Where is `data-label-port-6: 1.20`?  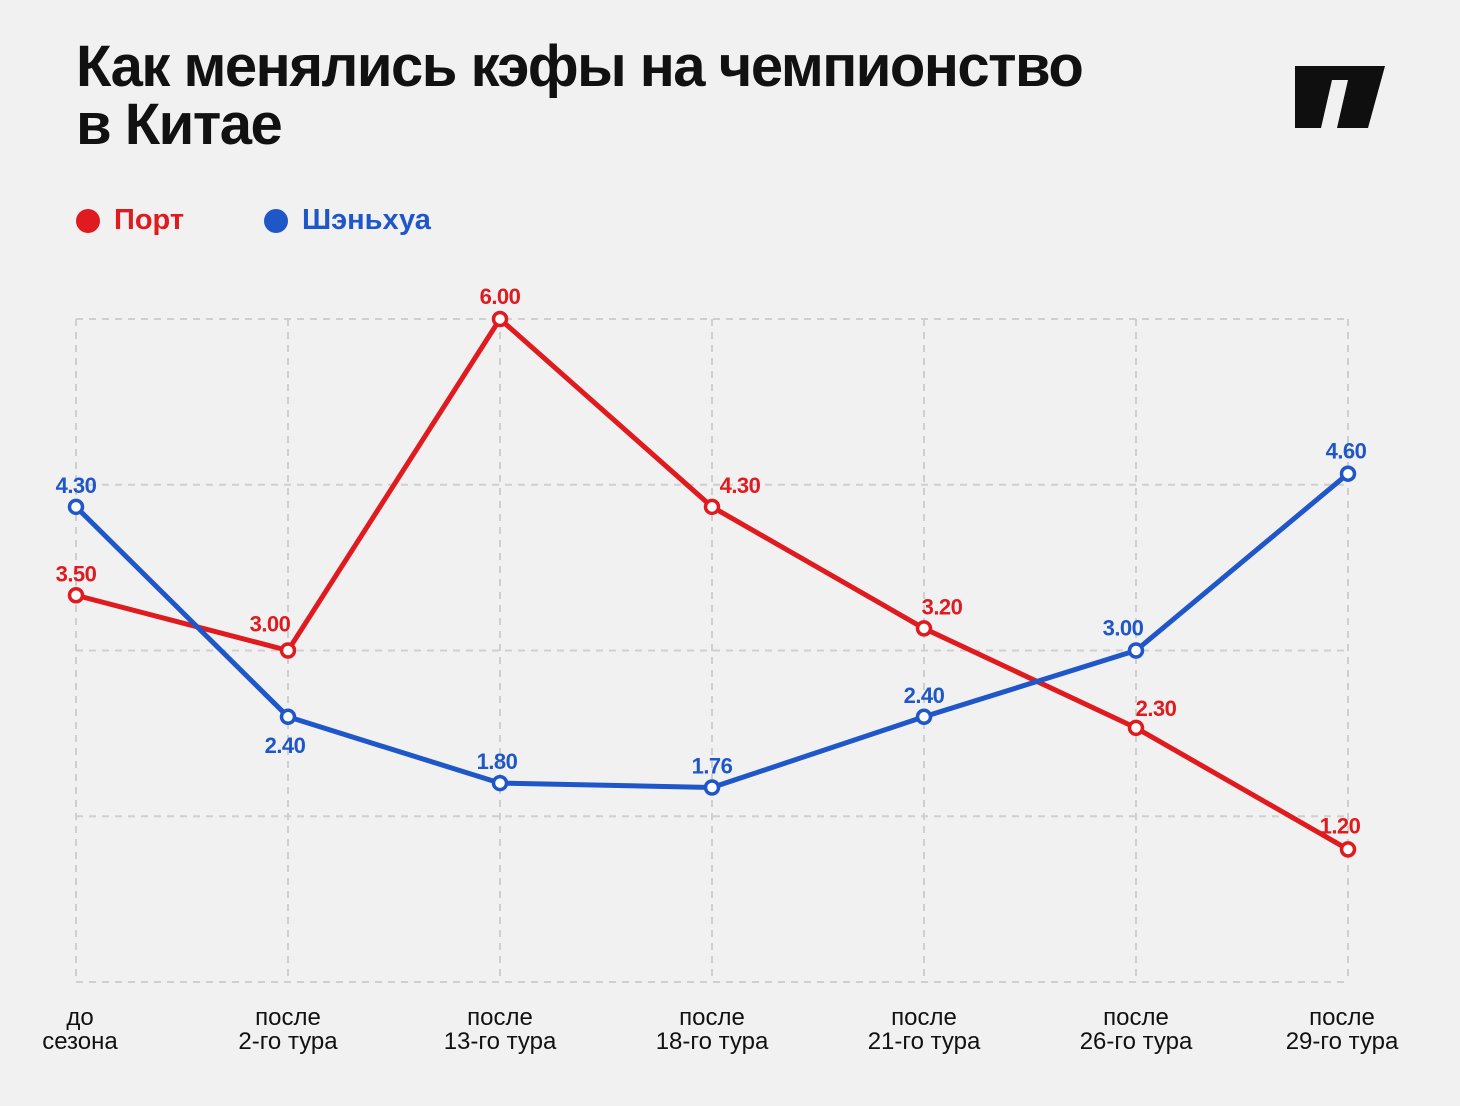
data-label-port-6: 1.20 is located at coordinates (1340, 825).